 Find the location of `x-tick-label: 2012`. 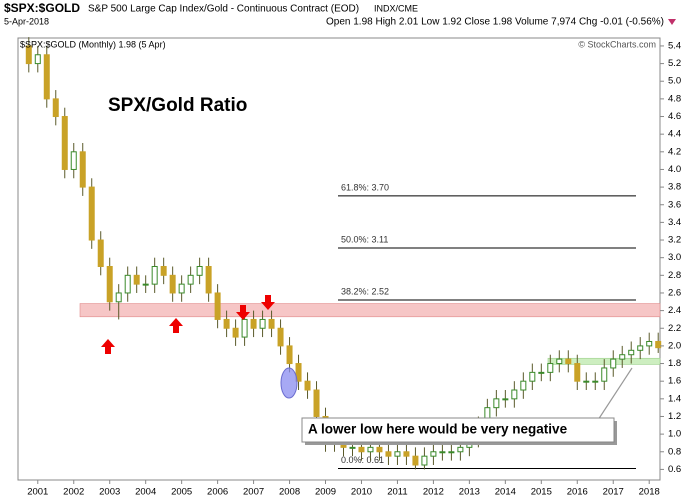

x-tick-label: 2012 is located at coordinates (433, 492).